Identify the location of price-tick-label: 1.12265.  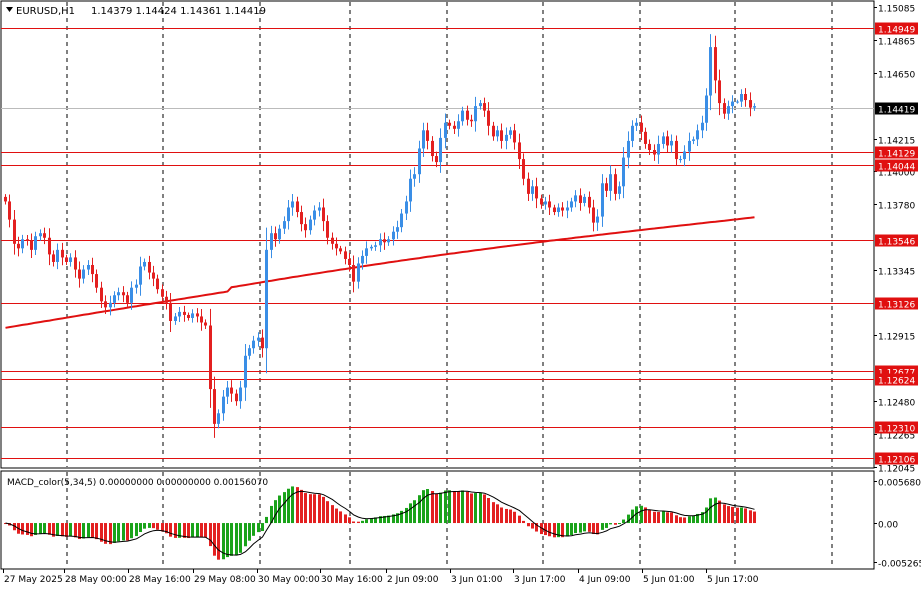
(896, 437).